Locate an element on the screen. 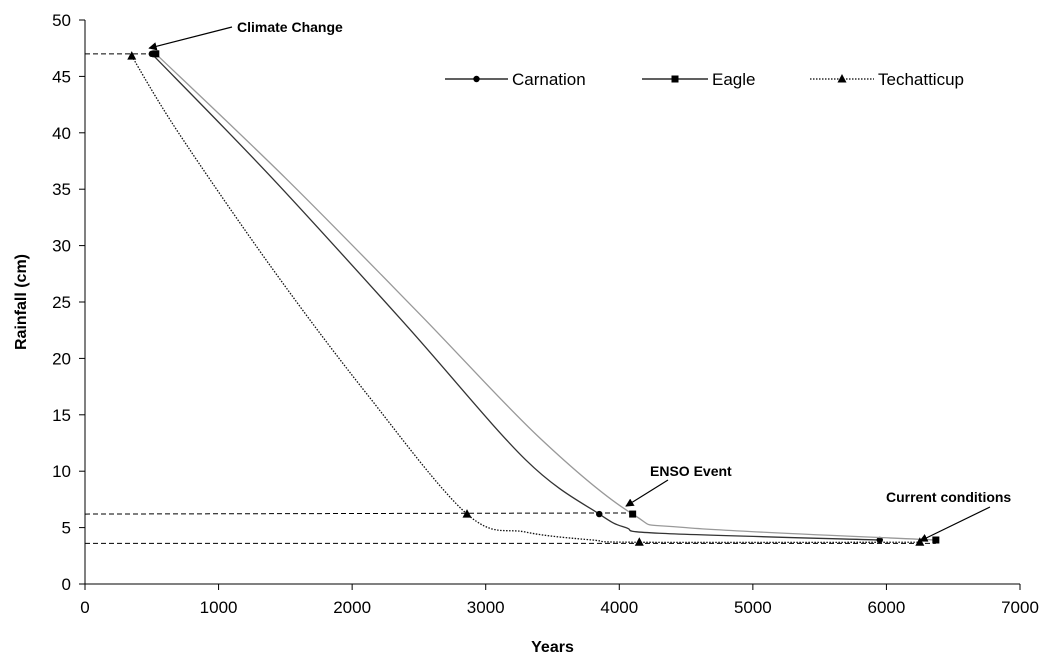 The width and height of the screenshot is (1059, 656). y-tick-label: 35 is located at coordinates (61, 189).